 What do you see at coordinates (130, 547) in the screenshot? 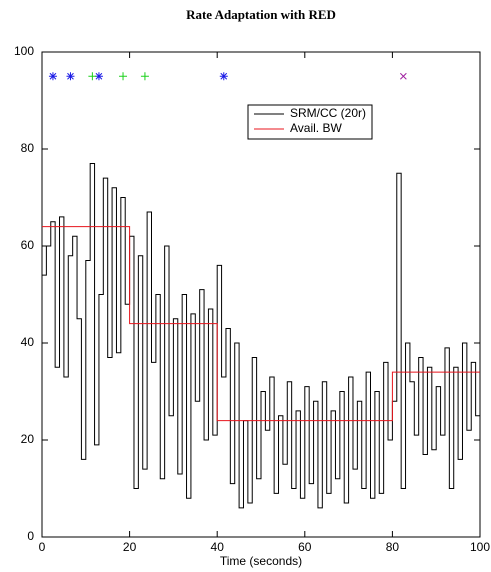
I see `x-tick-label: 20` at bounding box center [130, 547].